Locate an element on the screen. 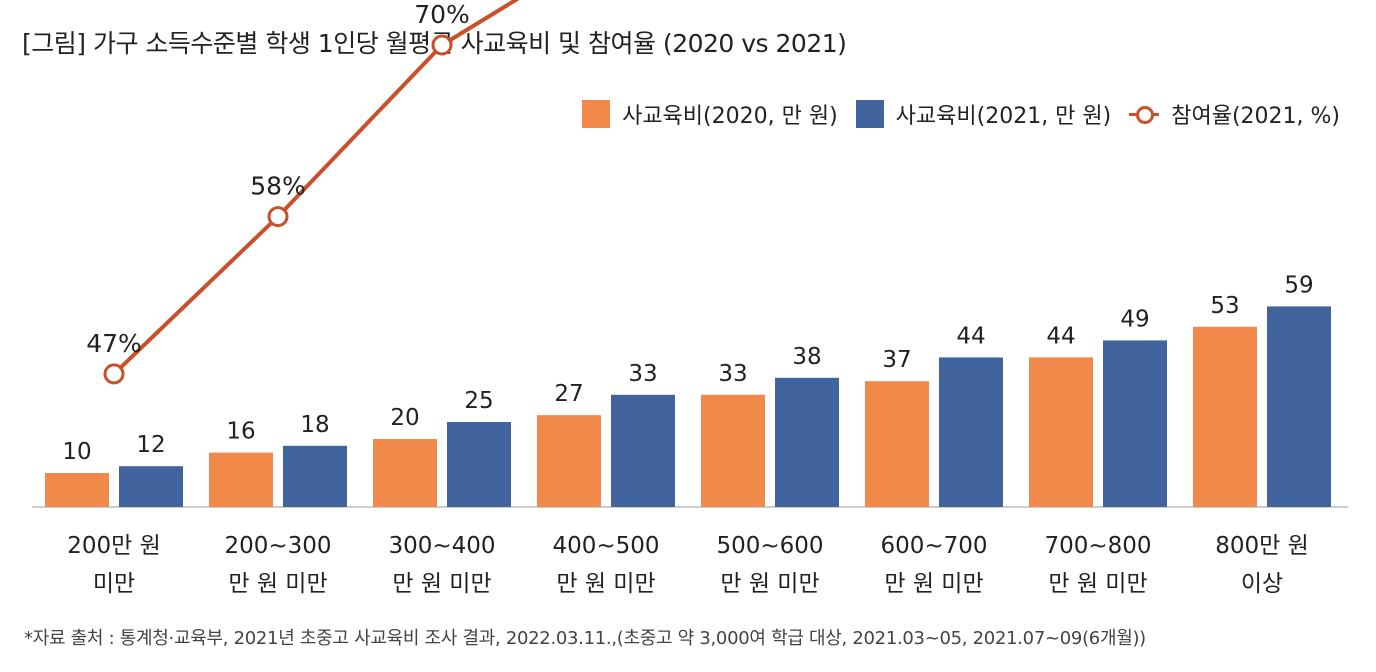  bar-label-2021: 25 is located at coordinates (478, 401).